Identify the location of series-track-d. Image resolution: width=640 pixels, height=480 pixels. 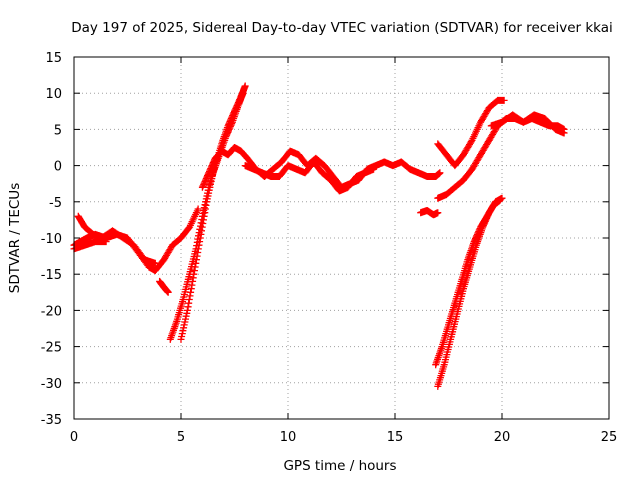
(321, 167).